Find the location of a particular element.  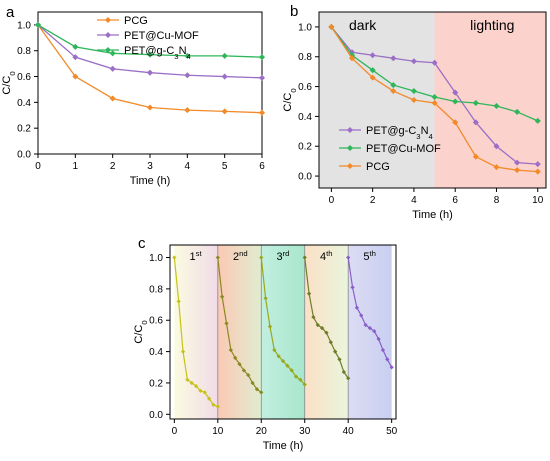

legend-entry-1: PCG is located at coordinates (136, 21).